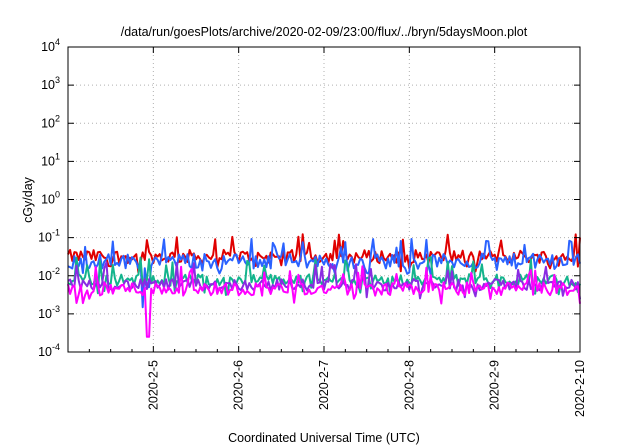 This screenshot has width=640, height=448. I want to click on y-tick-label: 10⁻¹, so click(49, 236).